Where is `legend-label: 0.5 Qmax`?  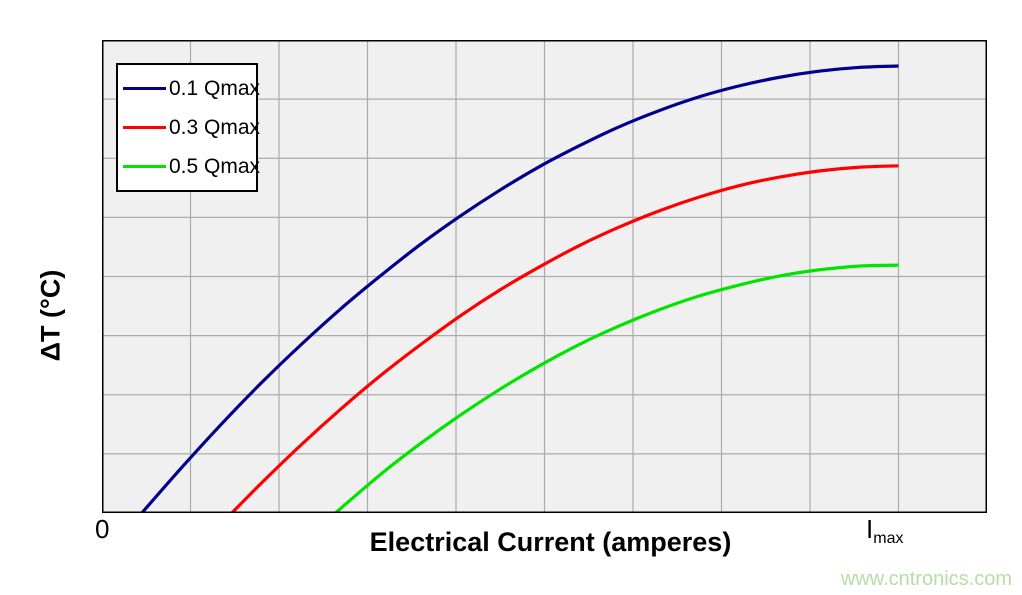 legend-label: 0.5 Qmax is located at coordinates (215, 166).